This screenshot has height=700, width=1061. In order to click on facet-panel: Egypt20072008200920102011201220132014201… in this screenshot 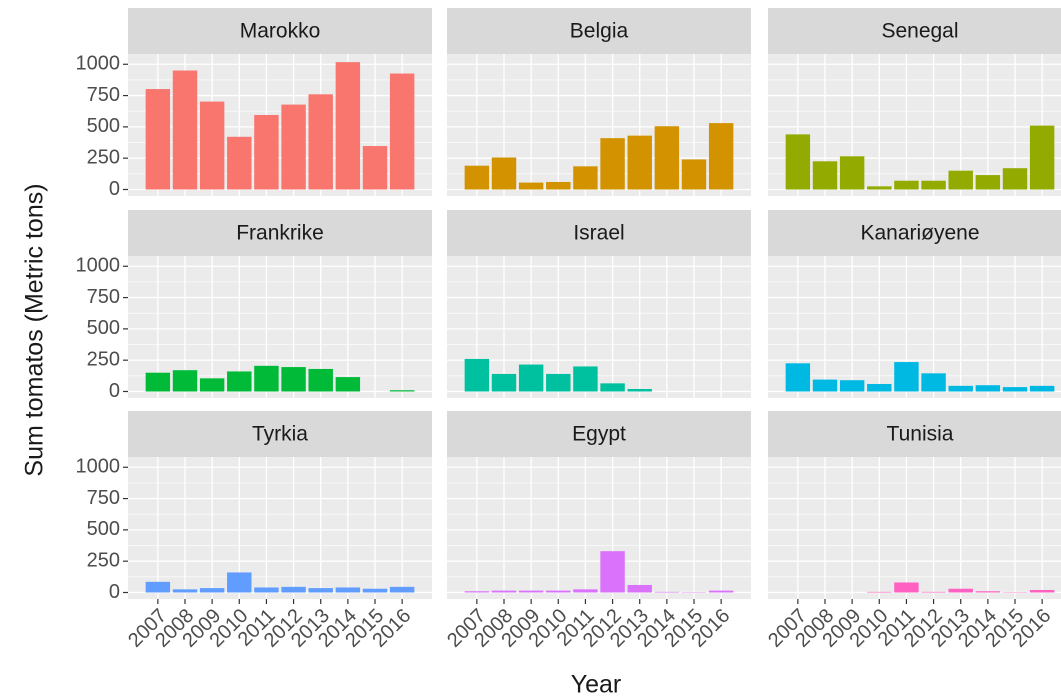, I will do `click(597, 531)`.